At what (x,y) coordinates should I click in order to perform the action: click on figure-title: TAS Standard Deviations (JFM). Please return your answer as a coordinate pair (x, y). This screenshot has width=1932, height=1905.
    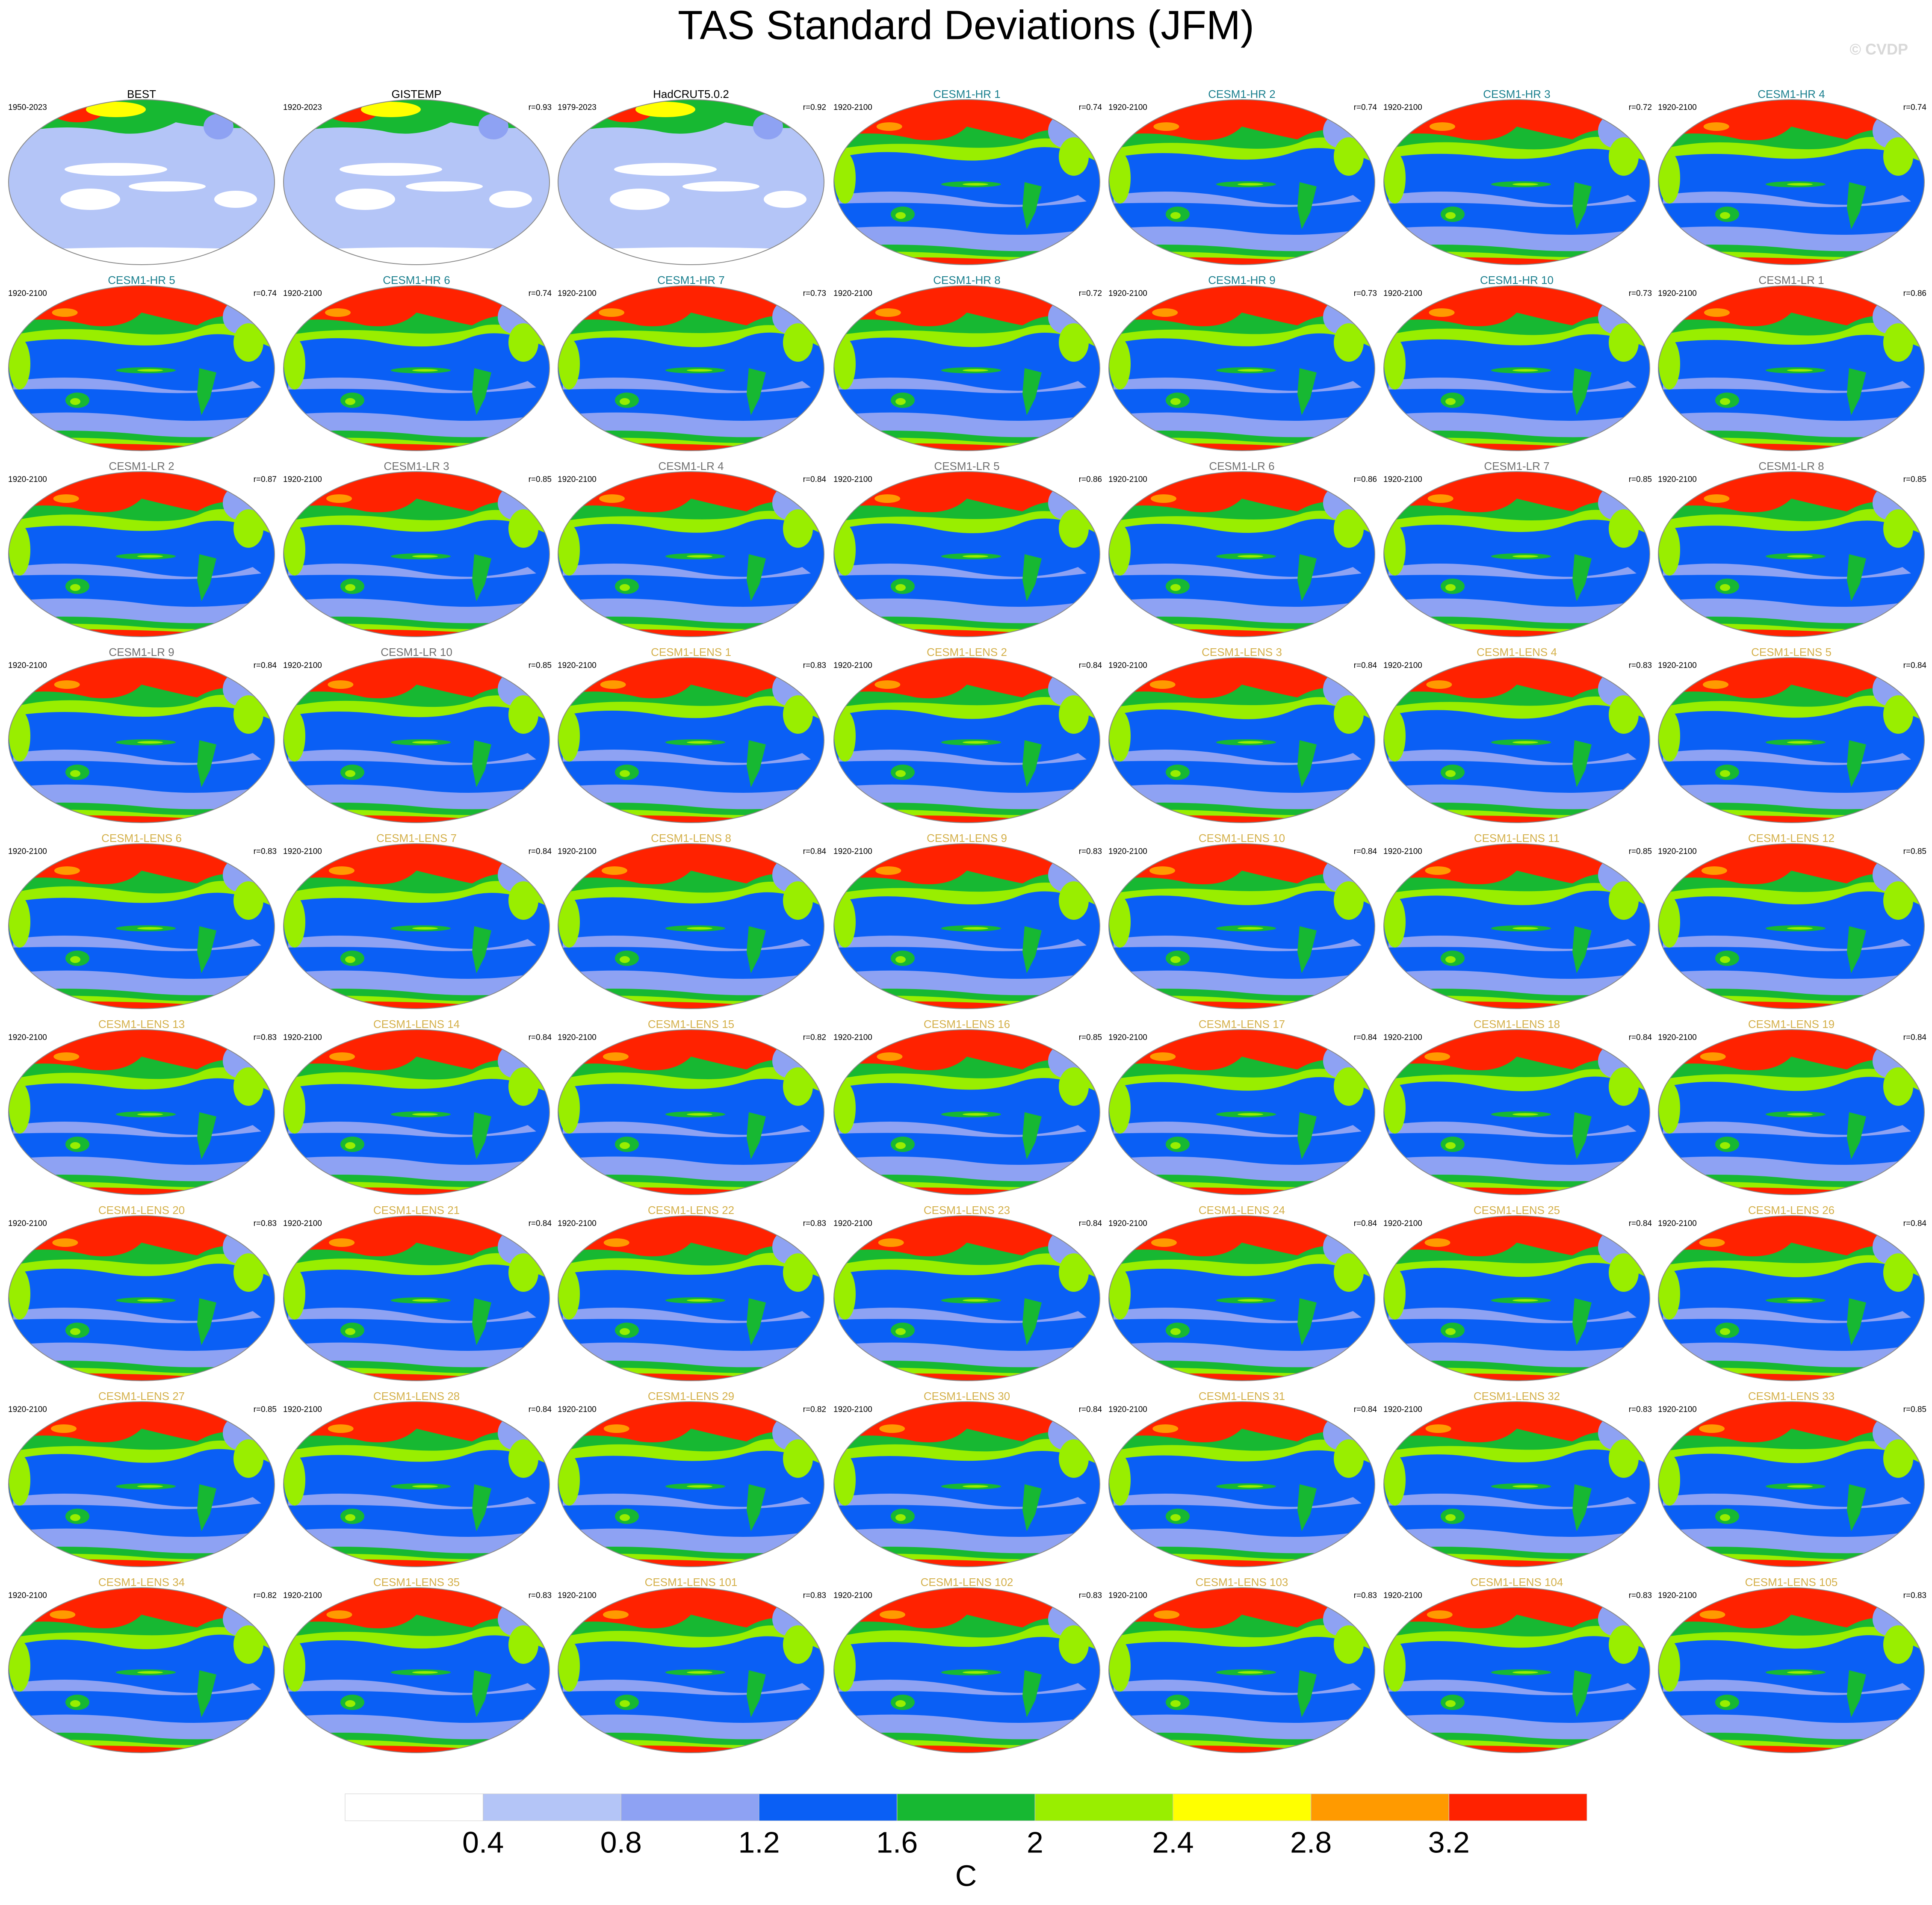
    Looking at the image, I should click on (966, 25).